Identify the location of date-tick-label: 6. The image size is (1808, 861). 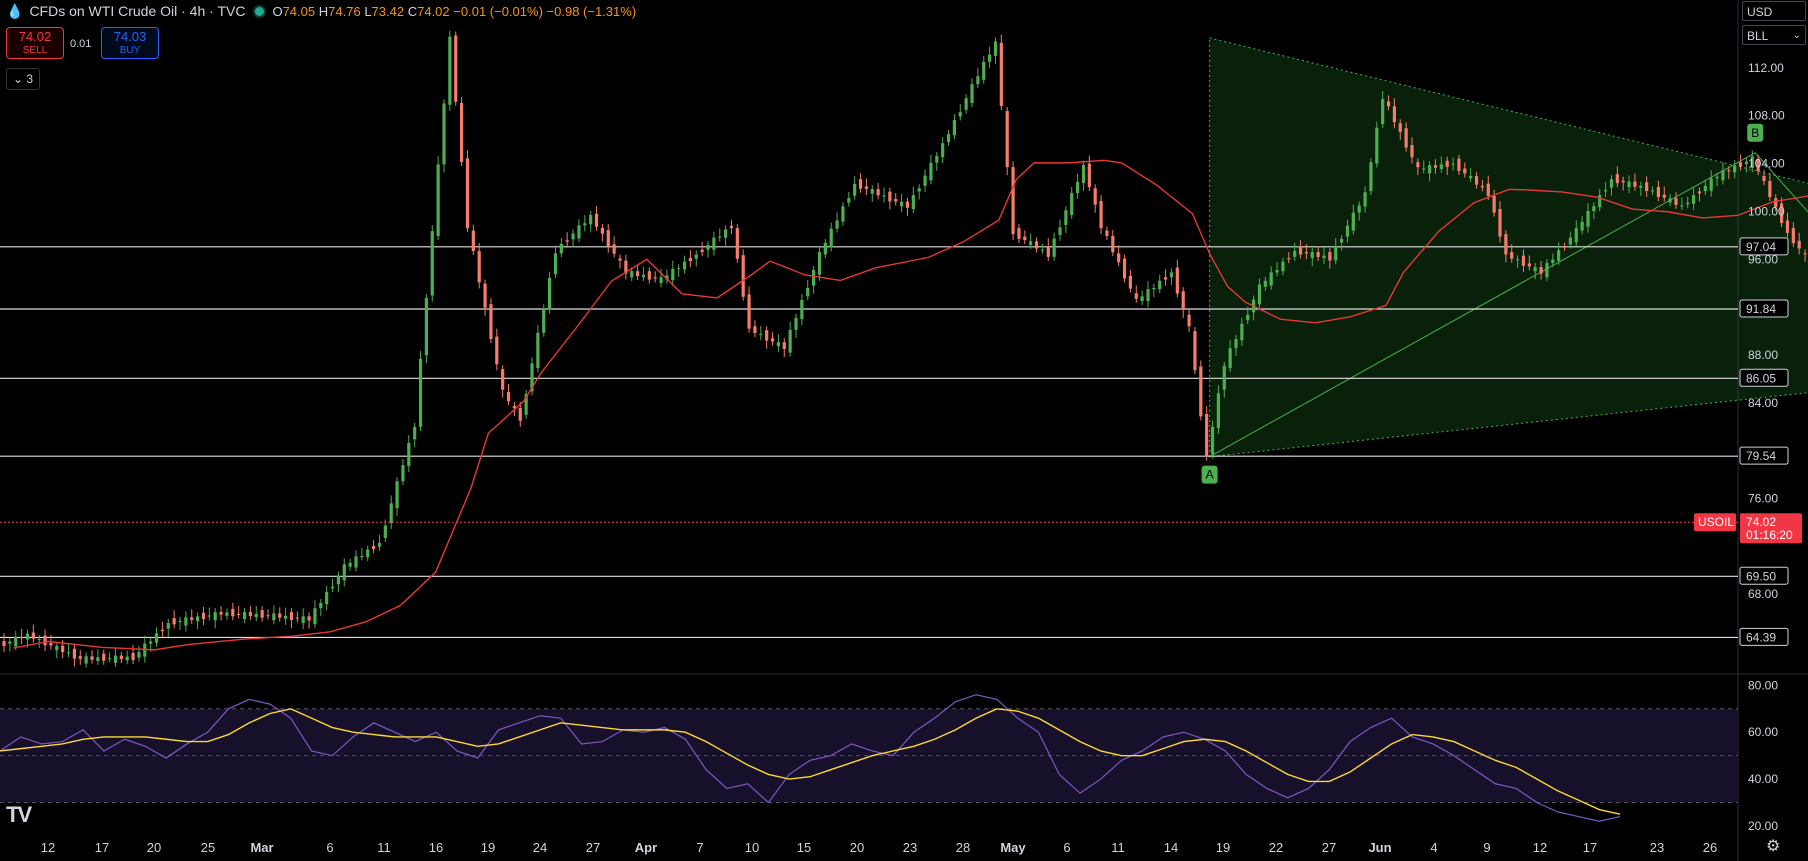
(1066, 847).